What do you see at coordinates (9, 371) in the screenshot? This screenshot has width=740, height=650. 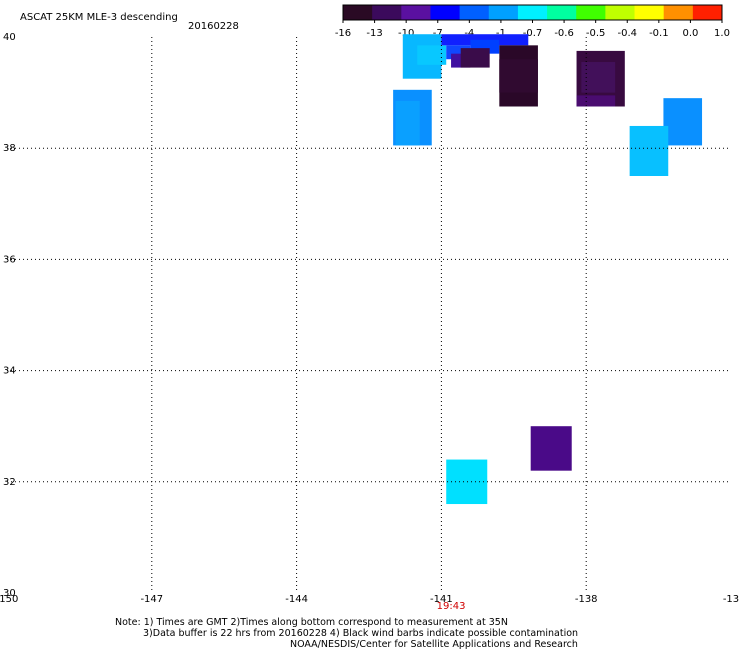 I see `y-tick-label: 34` at bounding box center [9, 371].